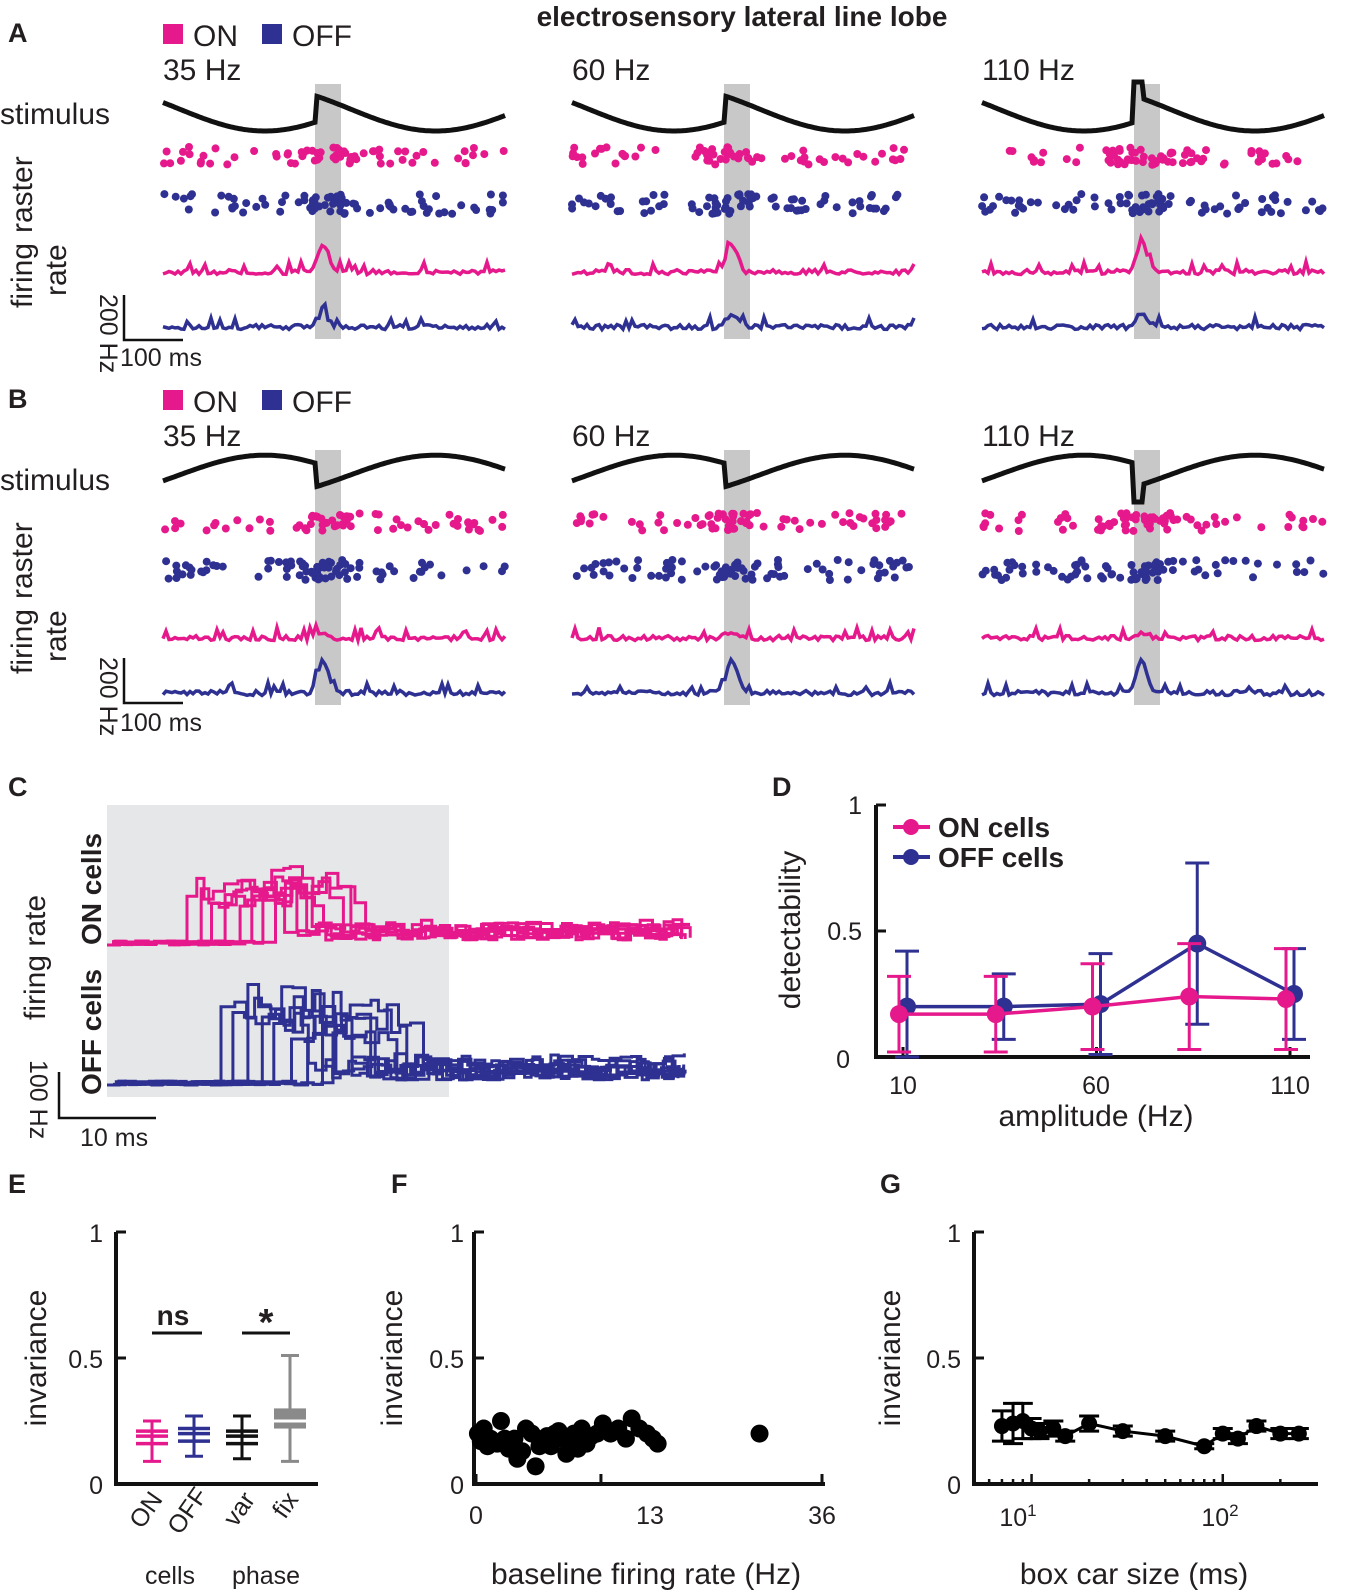  What do you see at coordinates (170, 1576) in the screenshot?
I see `panel-e-group-cells: cells` at bounding box center [170, 1576].